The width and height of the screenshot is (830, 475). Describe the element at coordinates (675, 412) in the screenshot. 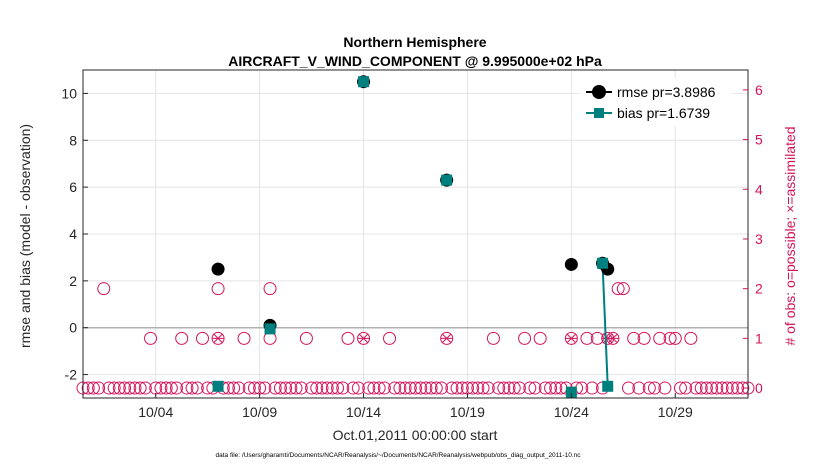

I see `x-tick-label: 10/29` at that location.